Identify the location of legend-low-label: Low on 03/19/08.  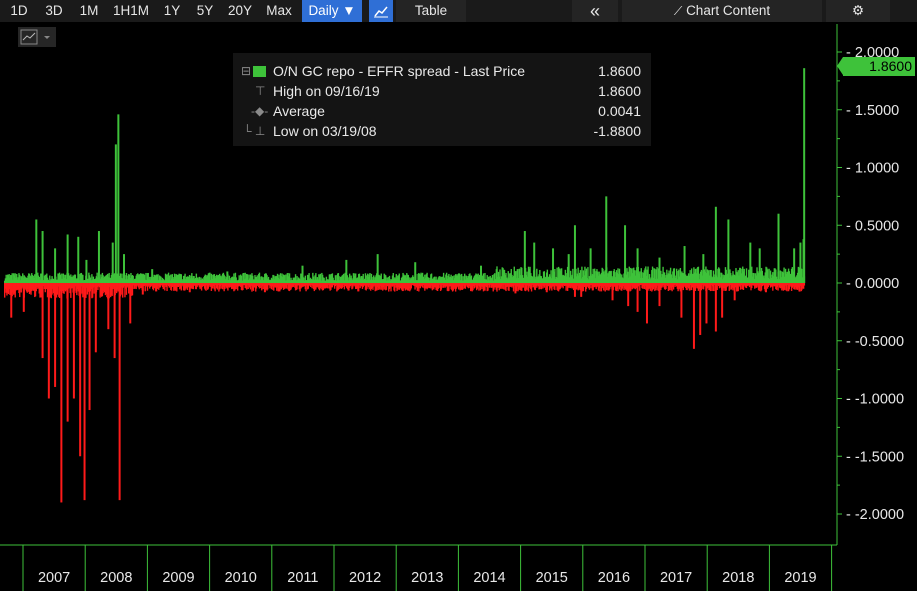
(325, 131).